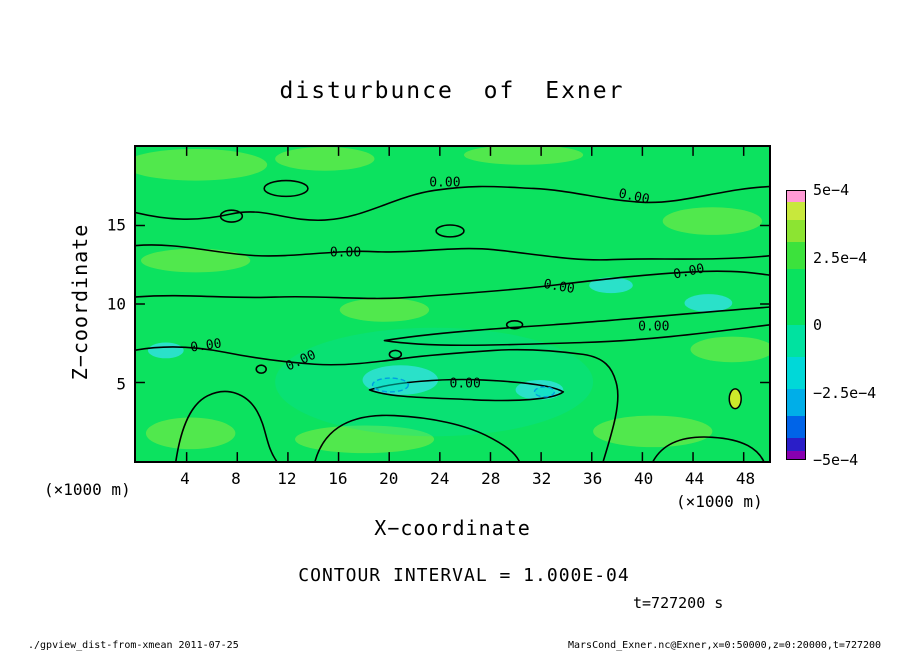 This screenshot has width=904, height=654. What do you see at coordinates (719, 501) in the screenshot?
I see `x-axis-unit: (×1000 m)` at bounding box center [719, 501].